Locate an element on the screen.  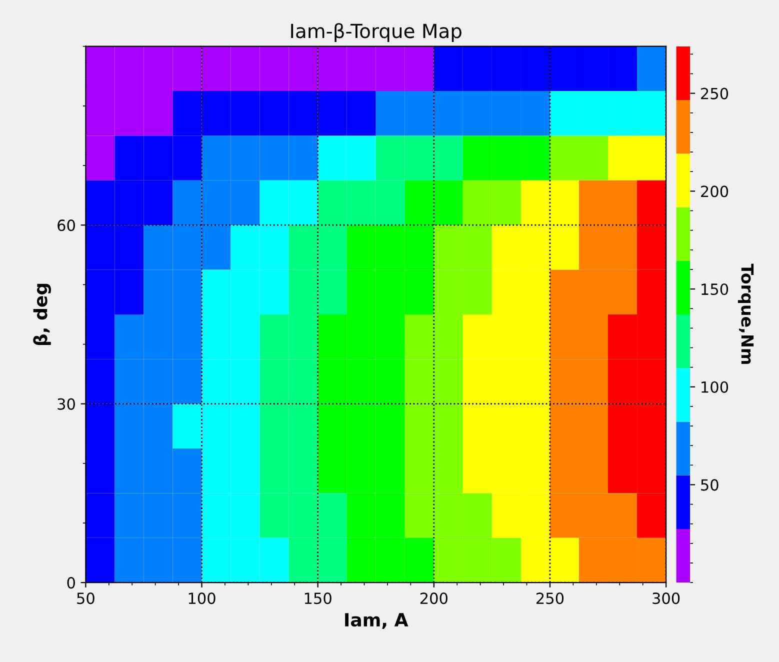
x-axis-title: Iam, A is located at coordinates (376, 621).